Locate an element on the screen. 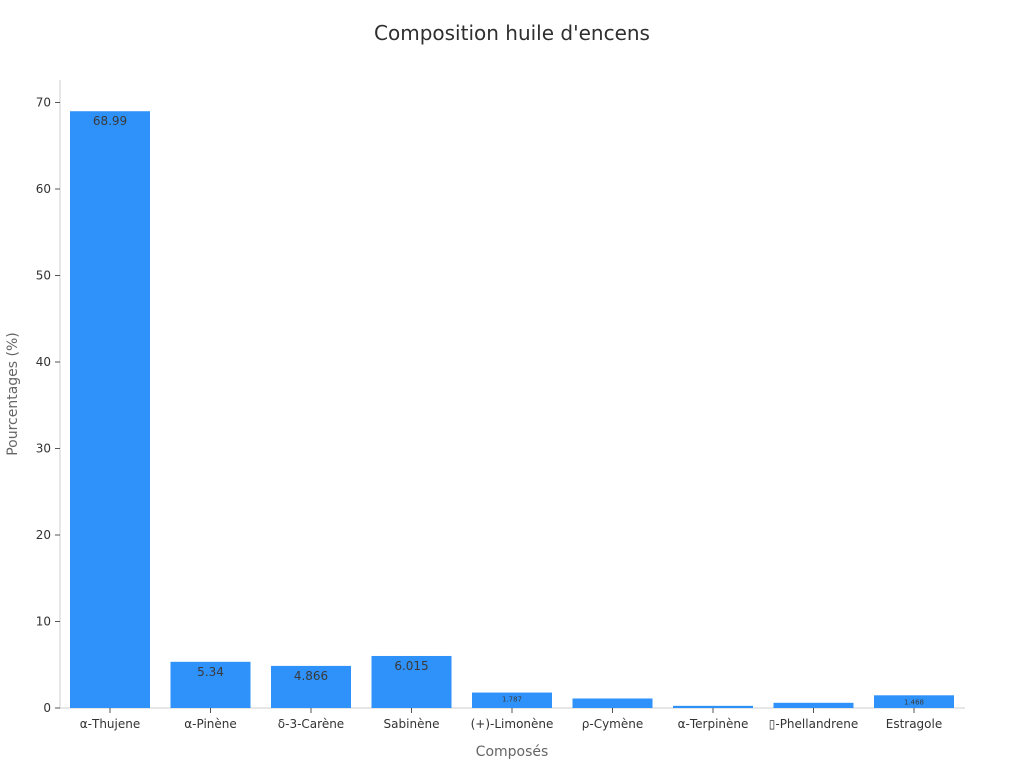  x-tick-label-5: ρ-Cymène is located at coordinates (613, 724).